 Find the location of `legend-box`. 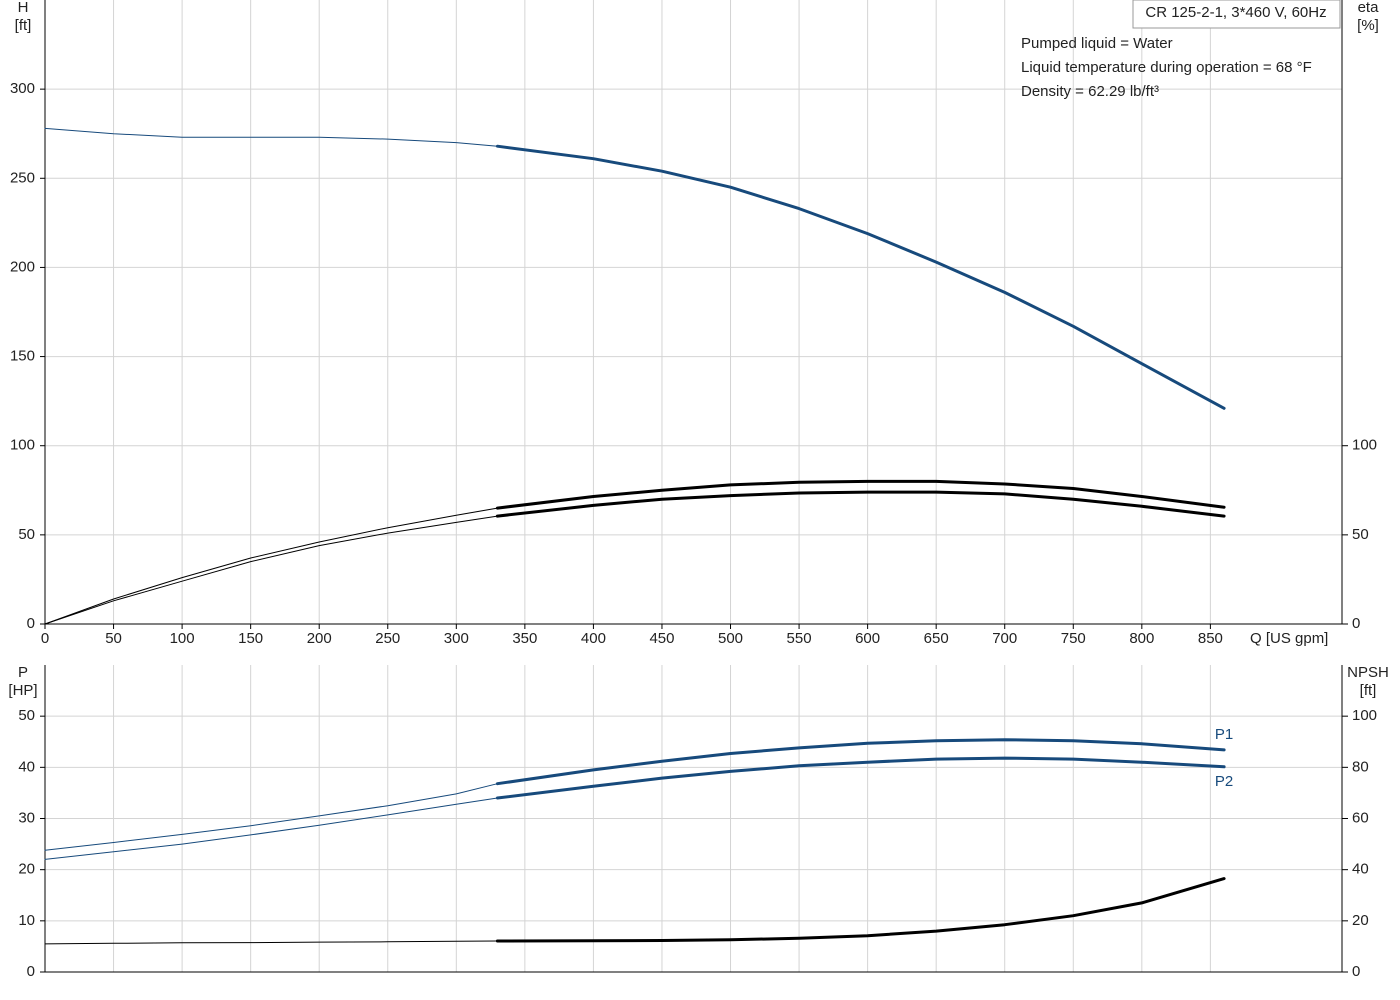

legend-box is located at coordinates (1236, 14).